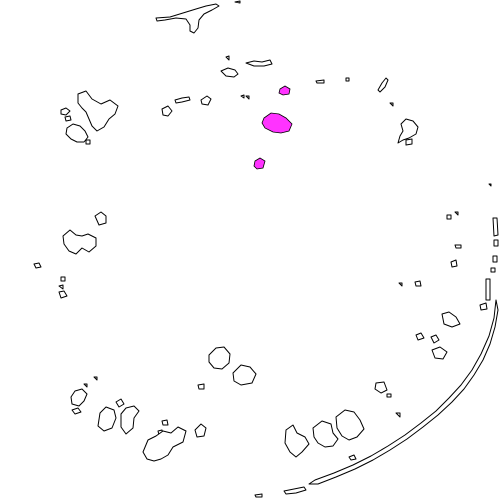 This screenshot has width=500, height=498. I want to click on highlighted-islands, so click(273, 127).